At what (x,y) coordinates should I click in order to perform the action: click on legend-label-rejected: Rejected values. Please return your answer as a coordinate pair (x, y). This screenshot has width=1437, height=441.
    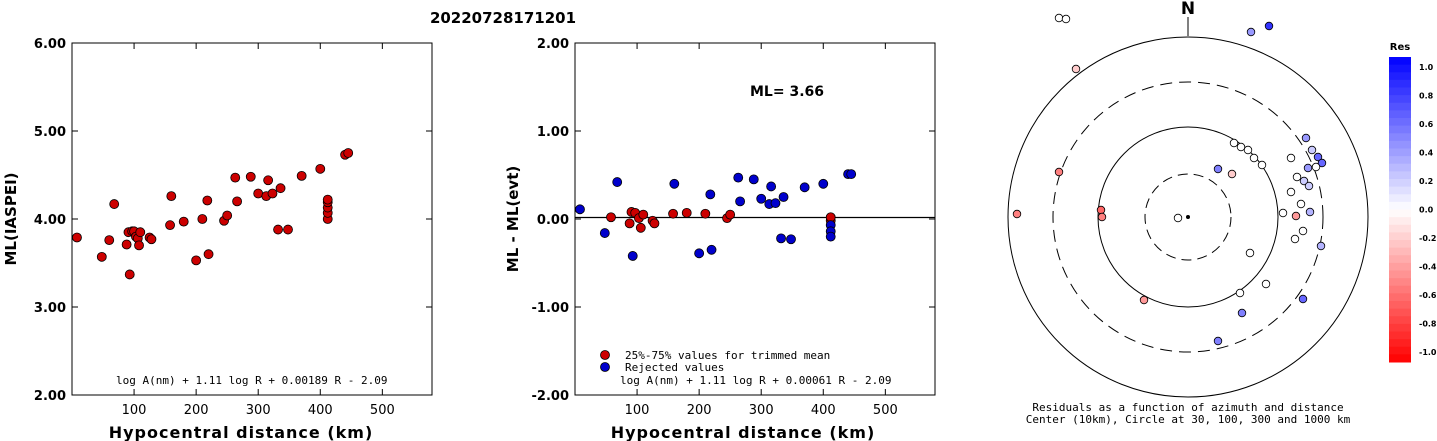
    Looking at the image, I should click on (674, 367).